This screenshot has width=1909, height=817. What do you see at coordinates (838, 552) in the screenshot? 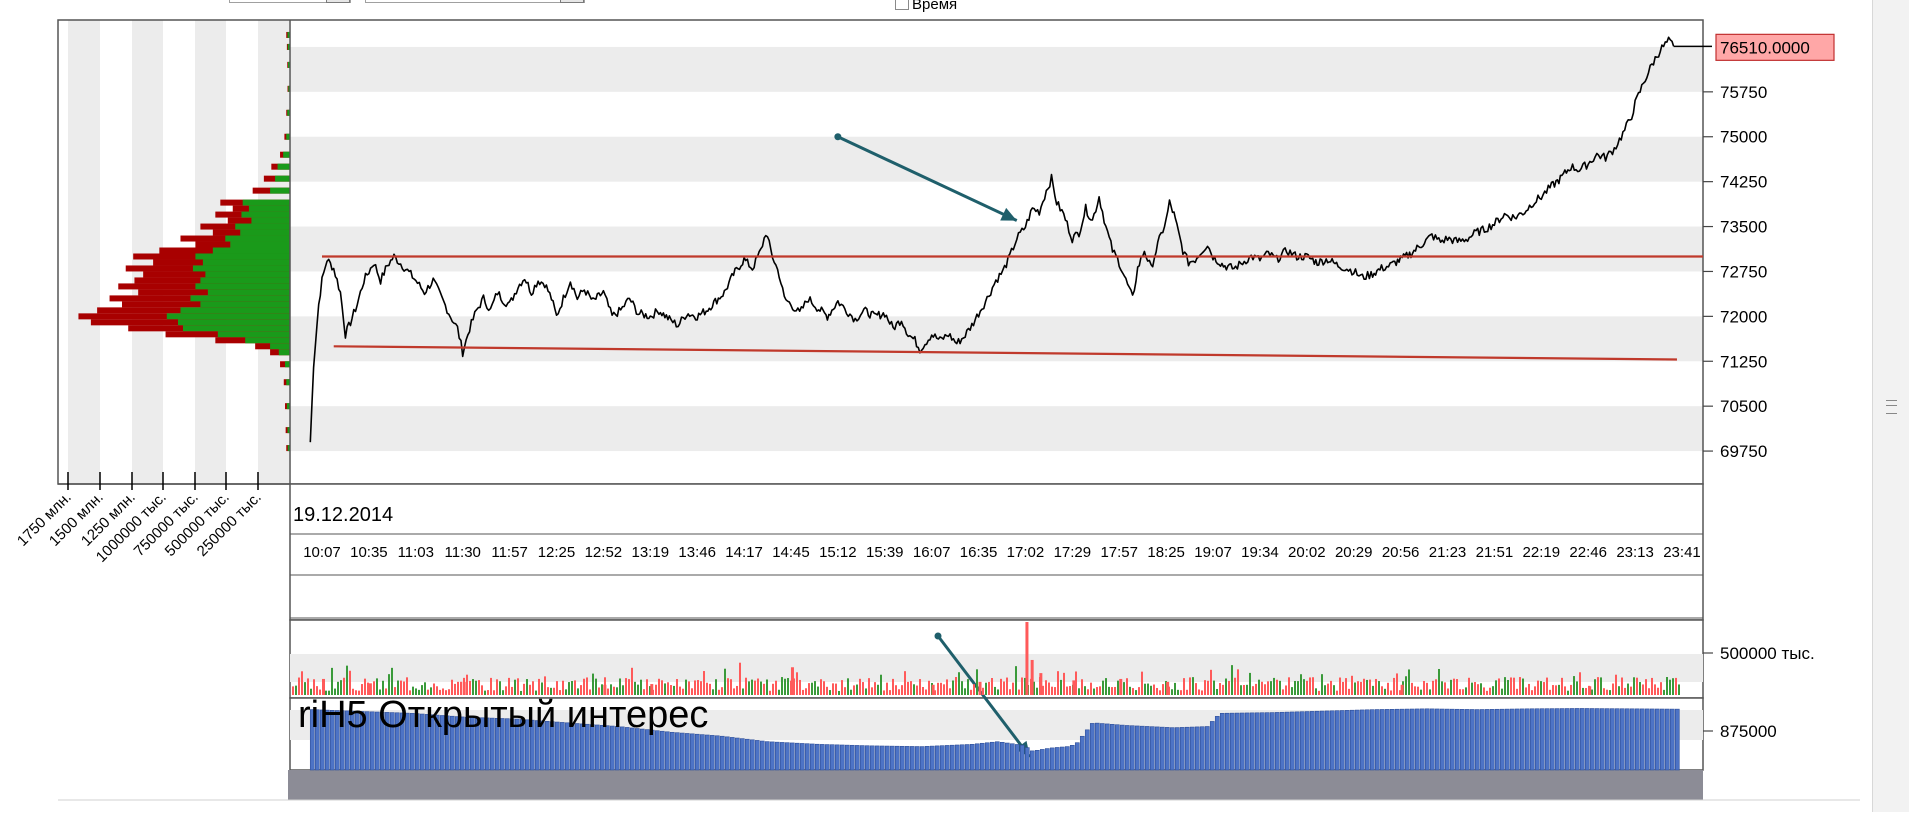
I see `time-tick-label: 15:12` at bounding box center [838, 552].